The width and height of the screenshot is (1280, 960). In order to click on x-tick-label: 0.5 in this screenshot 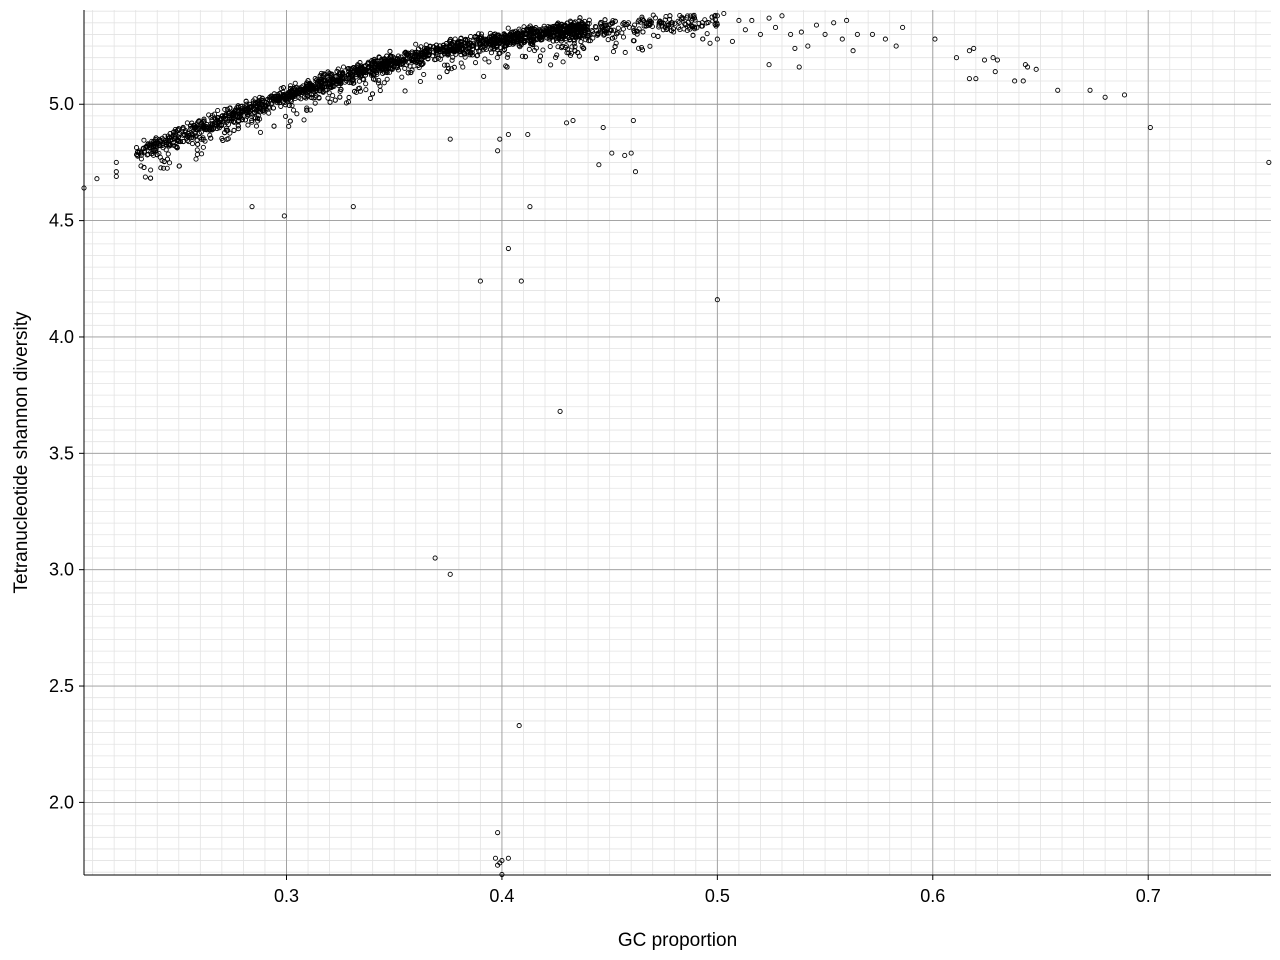, I will do `click(717, 896)`.